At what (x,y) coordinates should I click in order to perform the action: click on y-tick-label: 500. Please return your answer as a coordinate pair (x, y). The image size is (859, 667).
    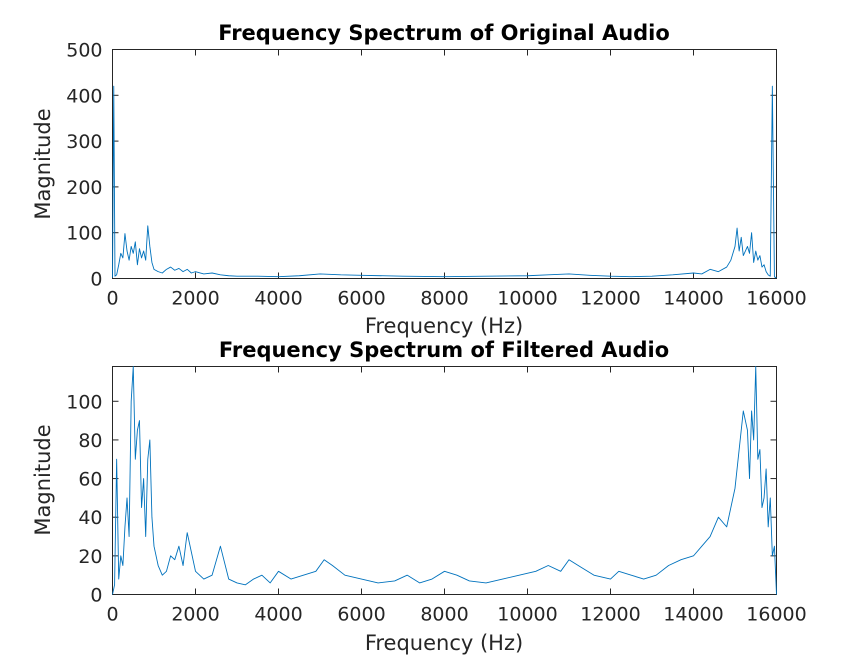
    Looking at the image, I should click on (84, 51).